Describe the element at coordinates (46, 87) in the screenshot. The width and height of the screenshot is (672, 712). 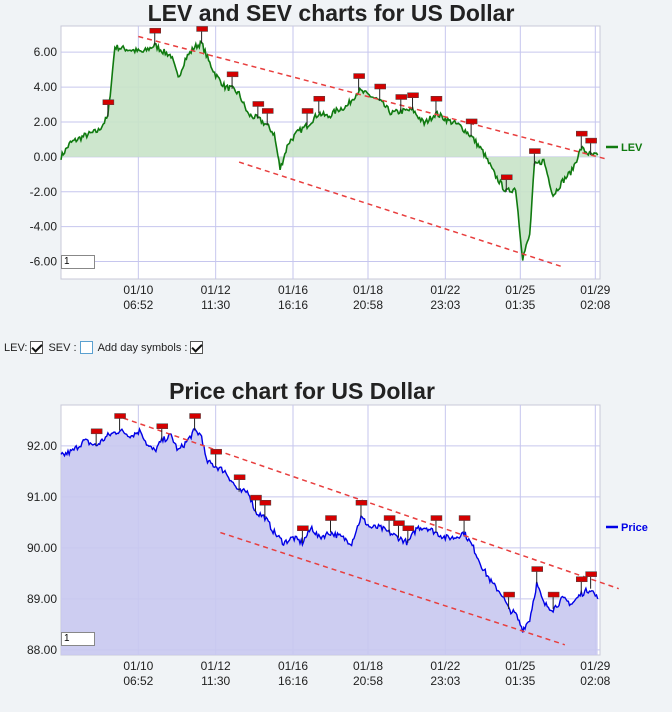
I see `lev-y-tick-label: 4.00` at that location.